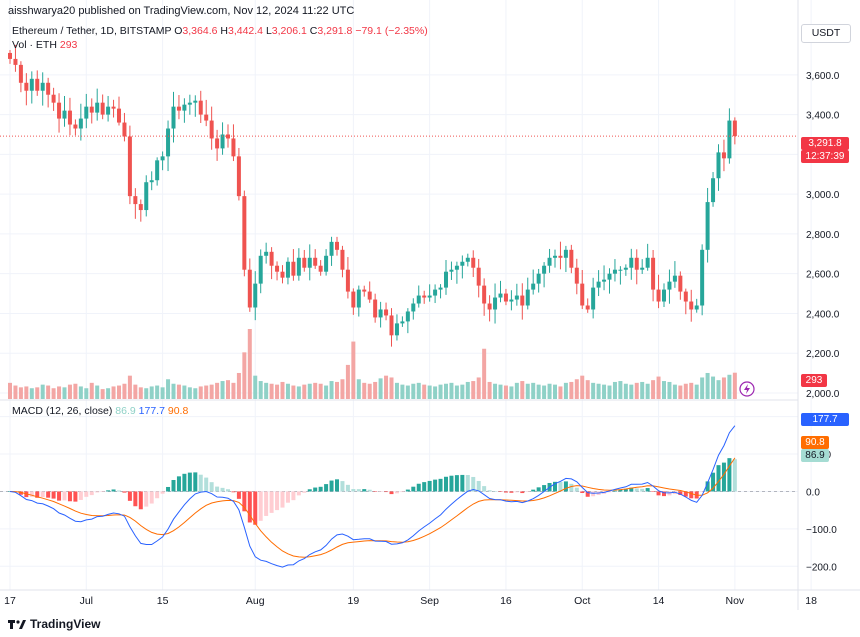 The height and width of the screenshot is (637, 860). What do you see at coordinates (163, 601) in the screenshot?
I see `time-tick-label: 15` at bounding box center [163, 601].